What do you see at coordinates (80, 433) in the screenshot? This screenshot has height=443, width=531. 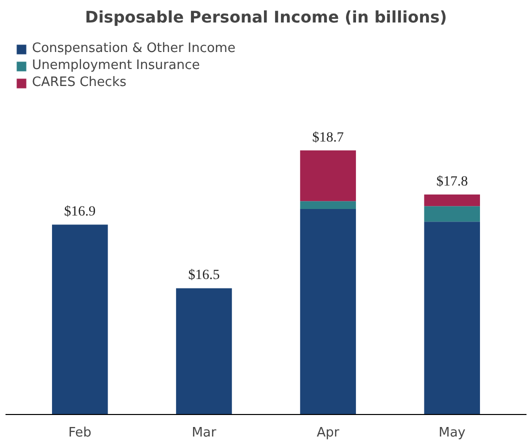 I see `x-tick-label: Feb` at bounding box center [80, 433].